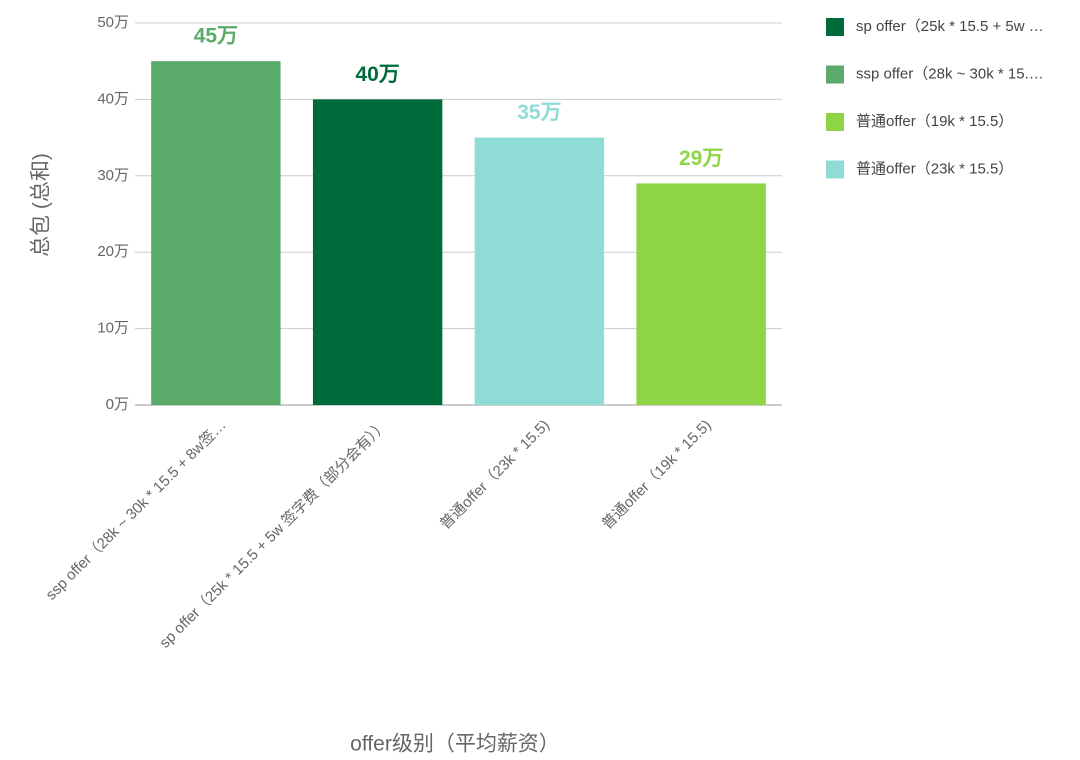  I want to click on x-axis-title: offer级别（平均薪资）, so click(455, 744).